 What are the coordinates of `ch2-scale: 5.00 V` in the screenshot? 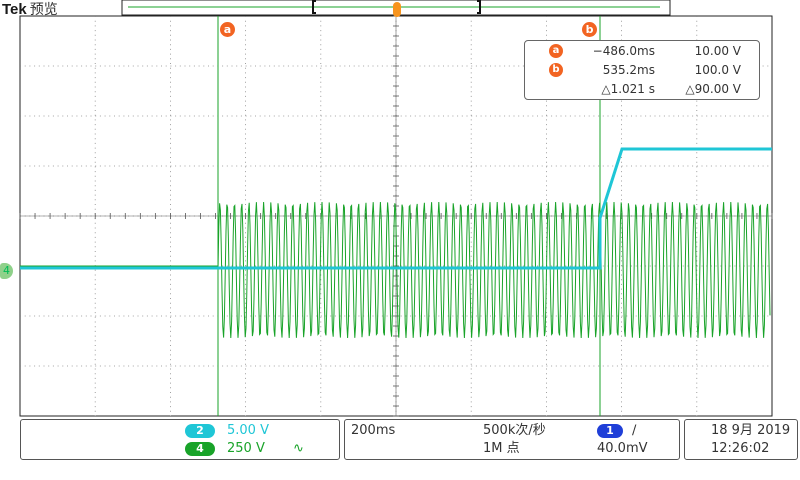 It's located at (248, 430).